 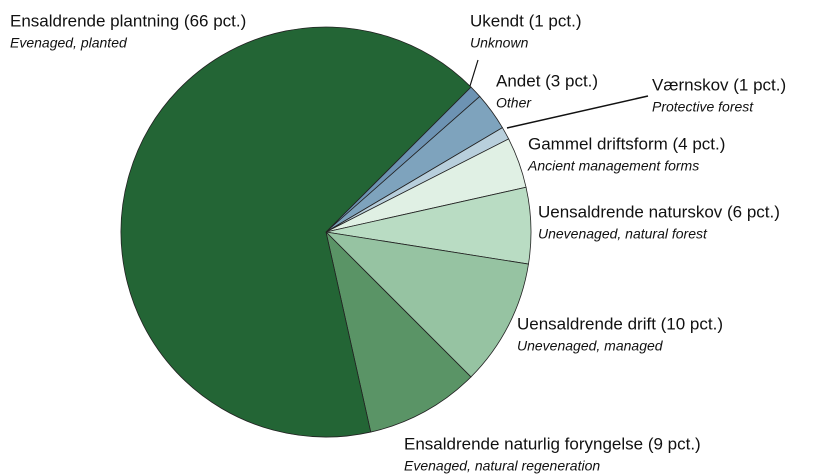 What do you see at coordinates (69, 43) in the screenshot?
I see `slice-sublabel: Evenaged, planted` at bounding box center [69, 43].